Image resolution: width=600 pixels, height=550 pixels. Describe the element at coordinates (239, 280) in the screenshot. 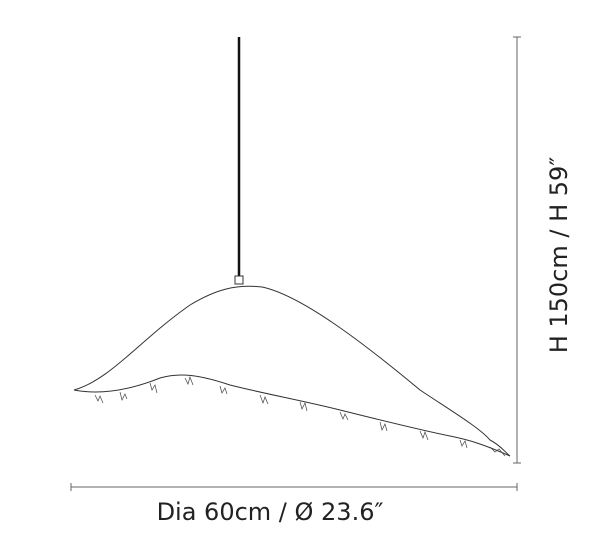

I see `canopy` at that location.